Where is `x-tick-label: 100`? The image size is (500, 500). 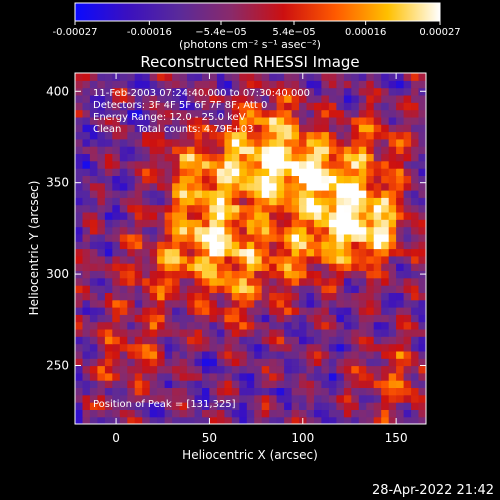 x-tick-label: 100 is located at coordinates (302, 438).